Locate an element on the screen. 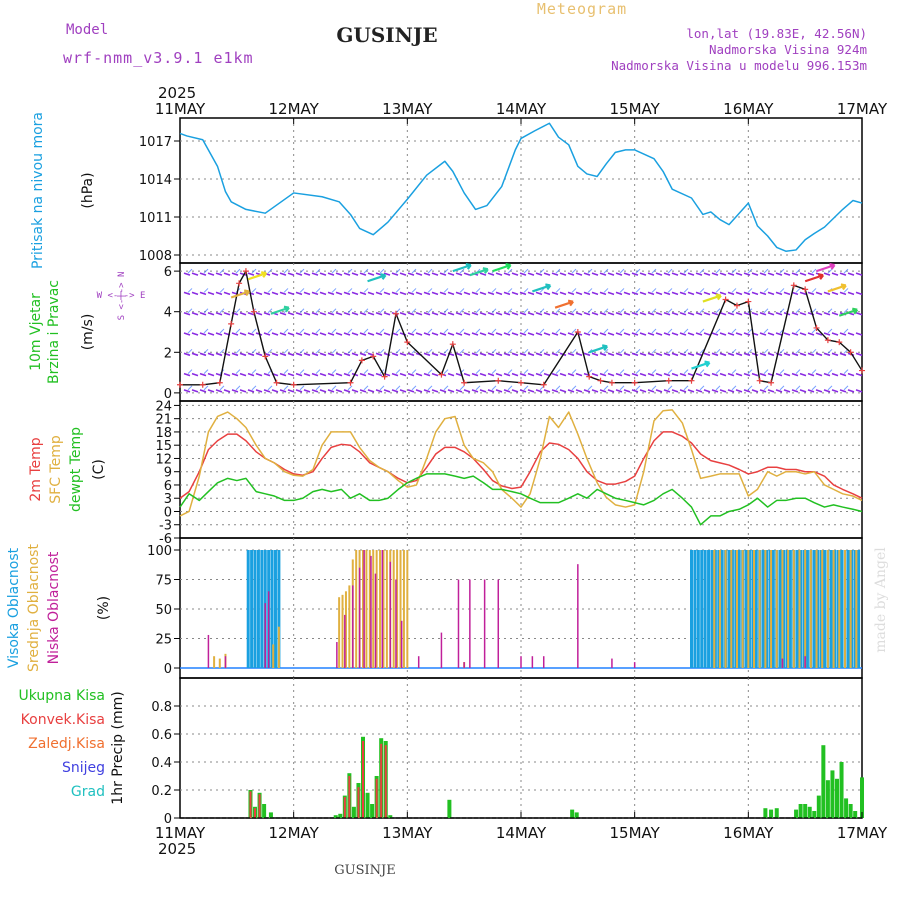  x-tick-label-top: 17MAY is located at coordinates (862, 109).